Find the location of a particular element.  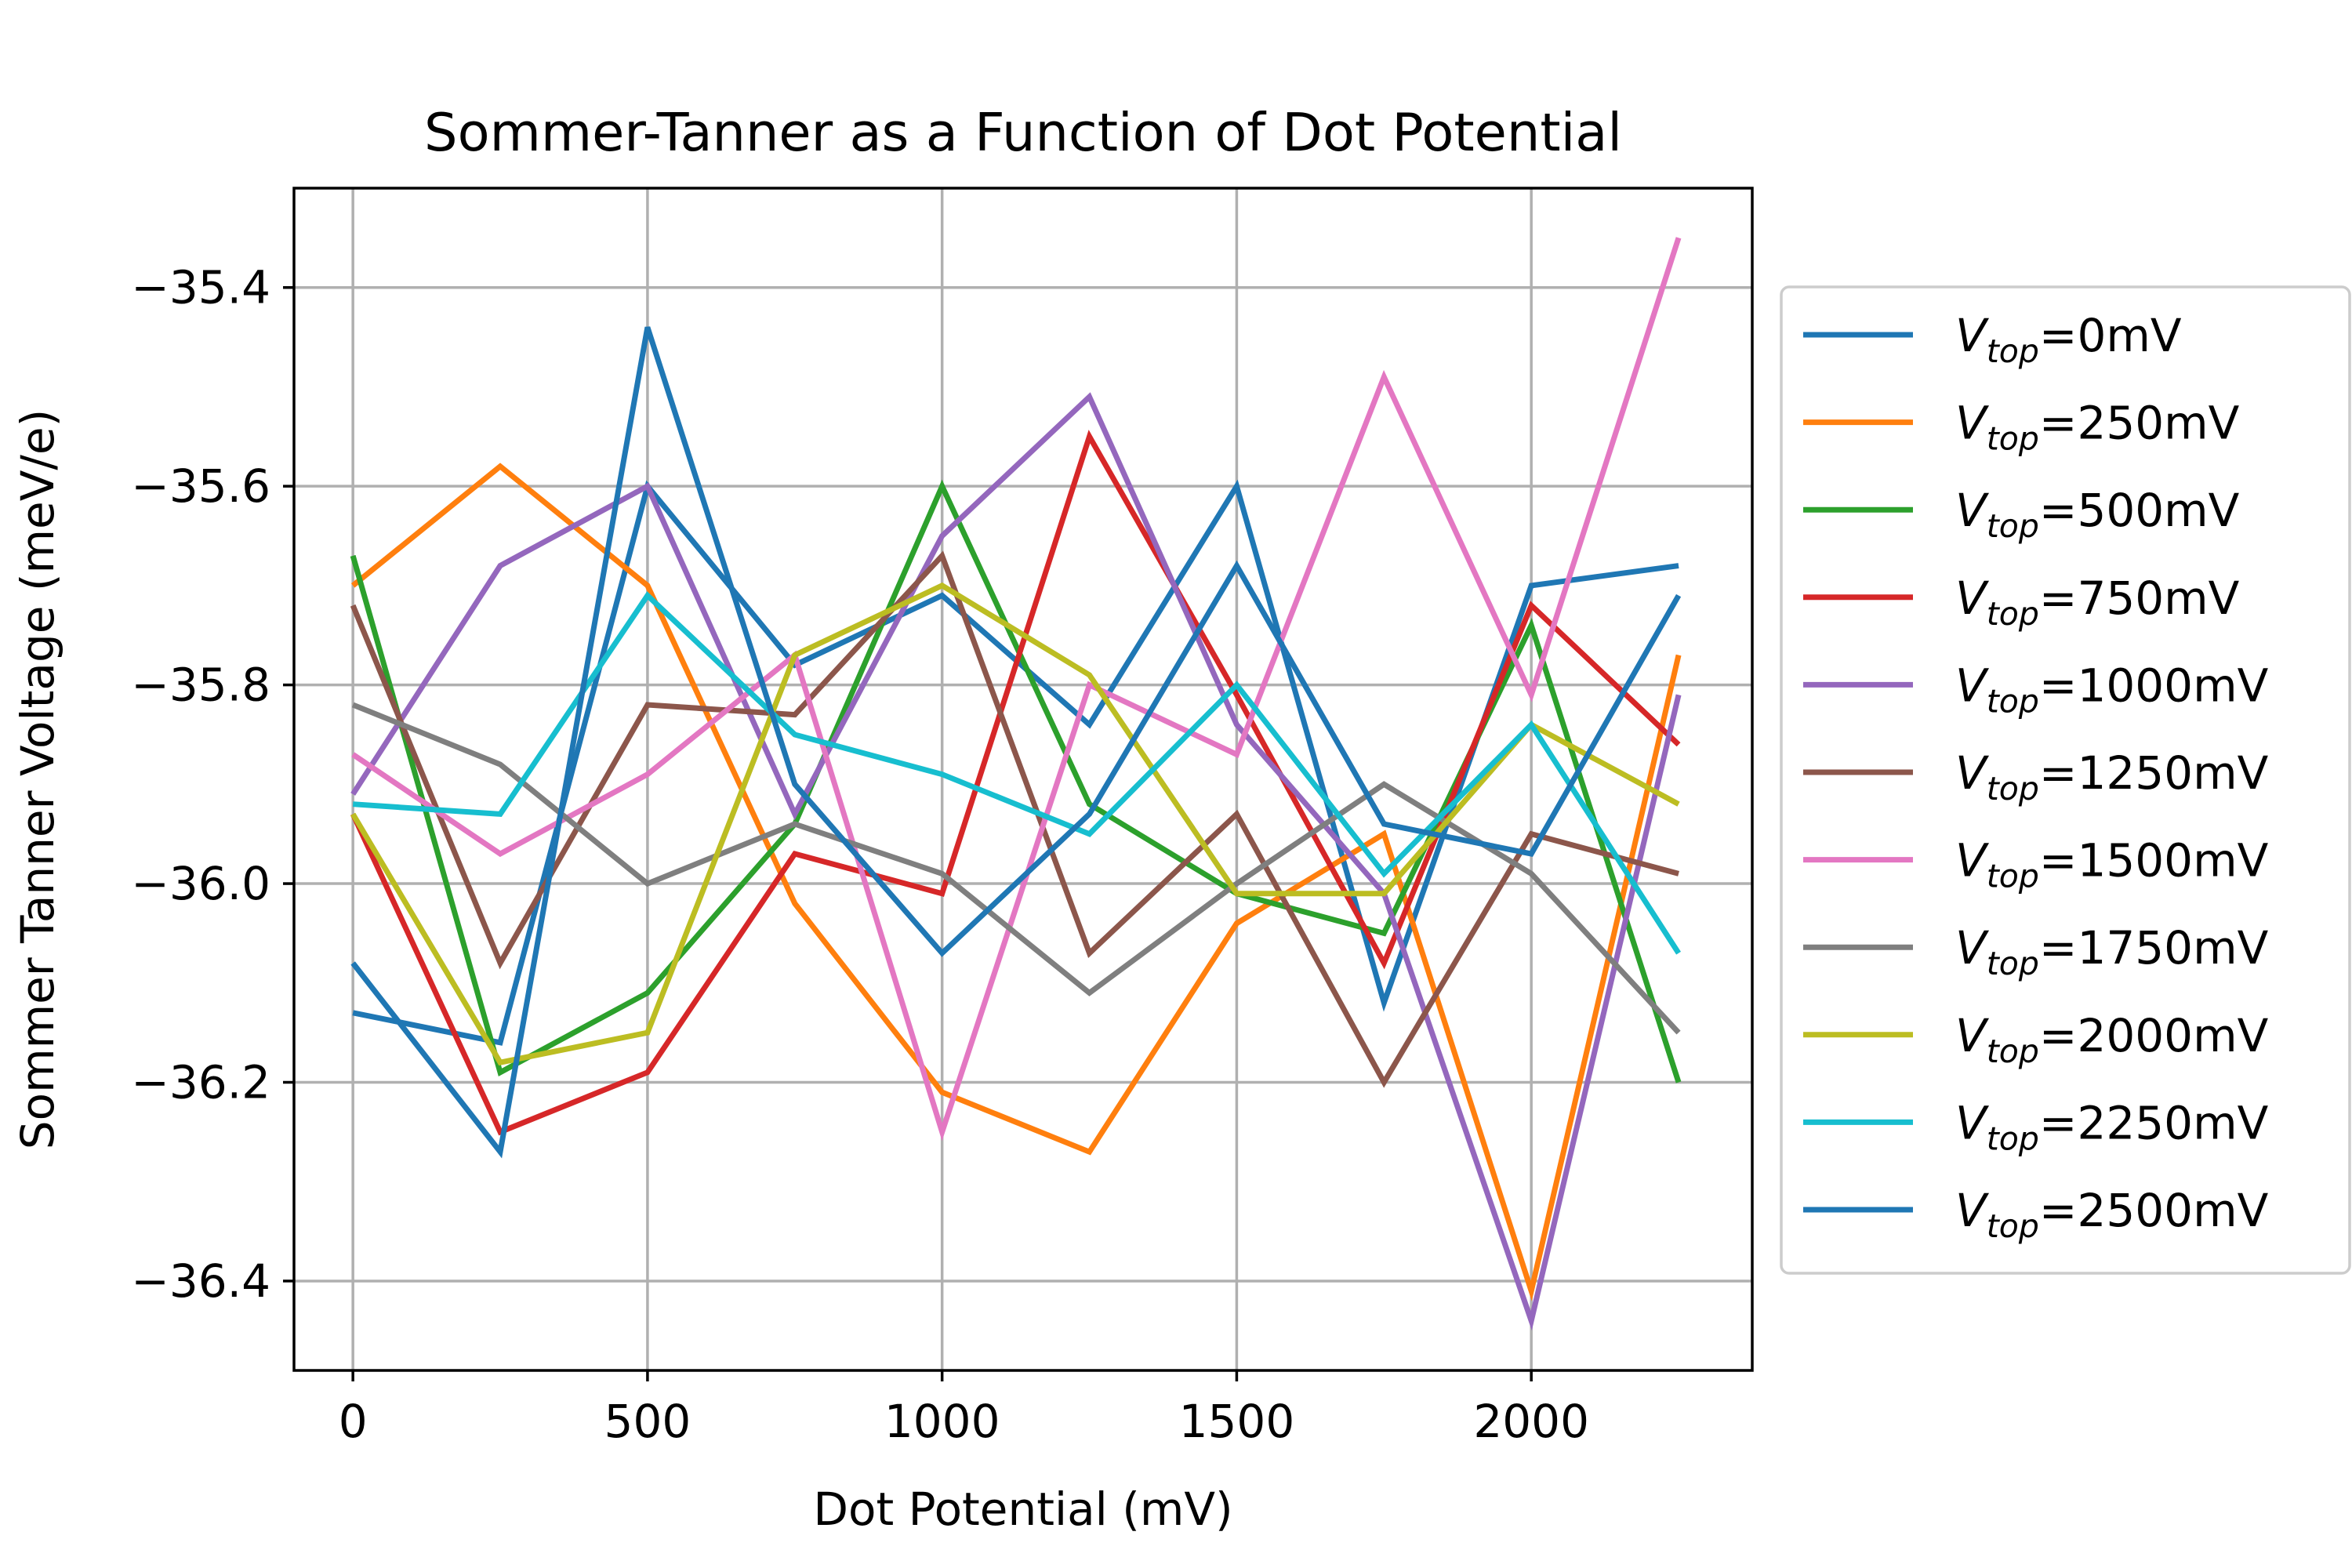

legend-label: Vtop=0mV is located at coordinates (2068, 339).